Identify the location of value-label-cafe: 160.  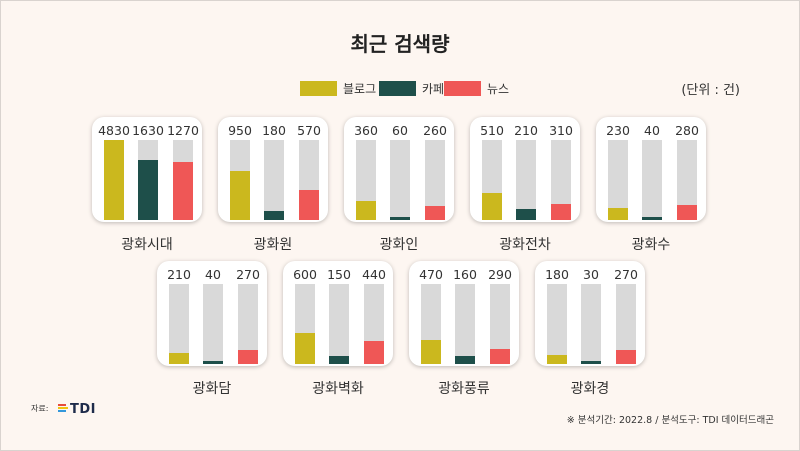
(465, 274).